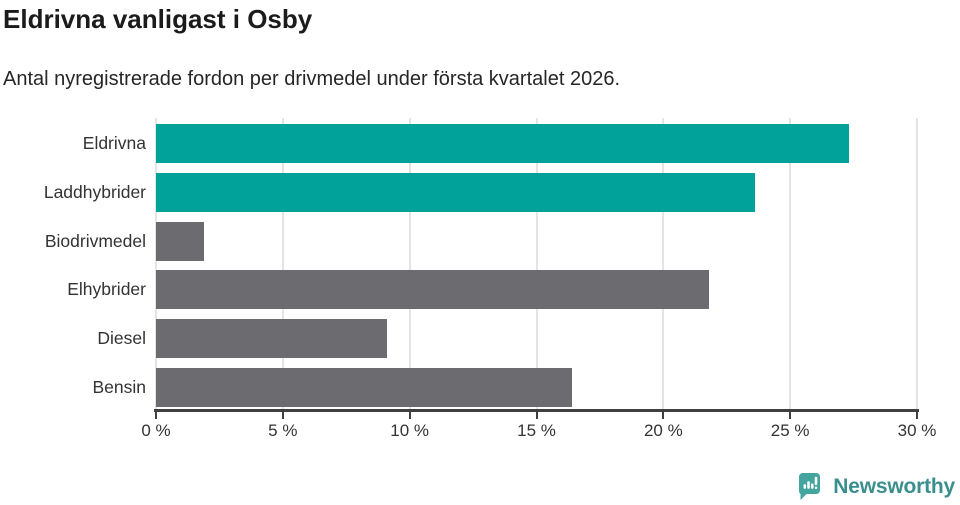 The width and height of the screenshot is (960, 505). I want to click on category-label-diesel: Diesel, so click(121, 338).